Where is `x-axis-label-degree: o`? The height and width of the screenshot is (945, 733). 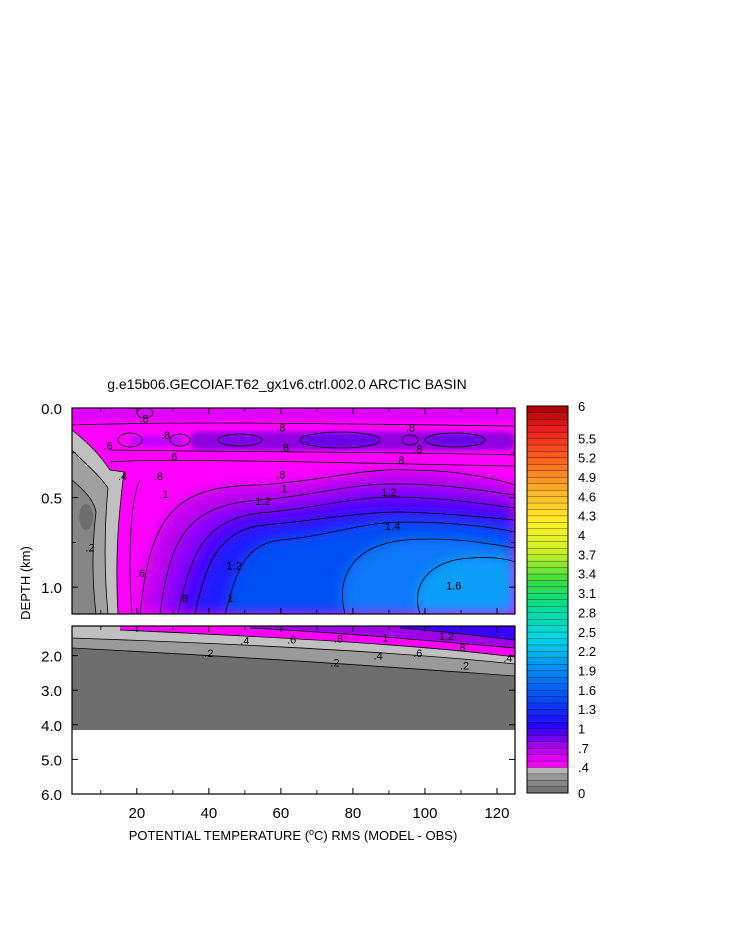
x-axis-label-degree: o is located at coordinates (311, 832).